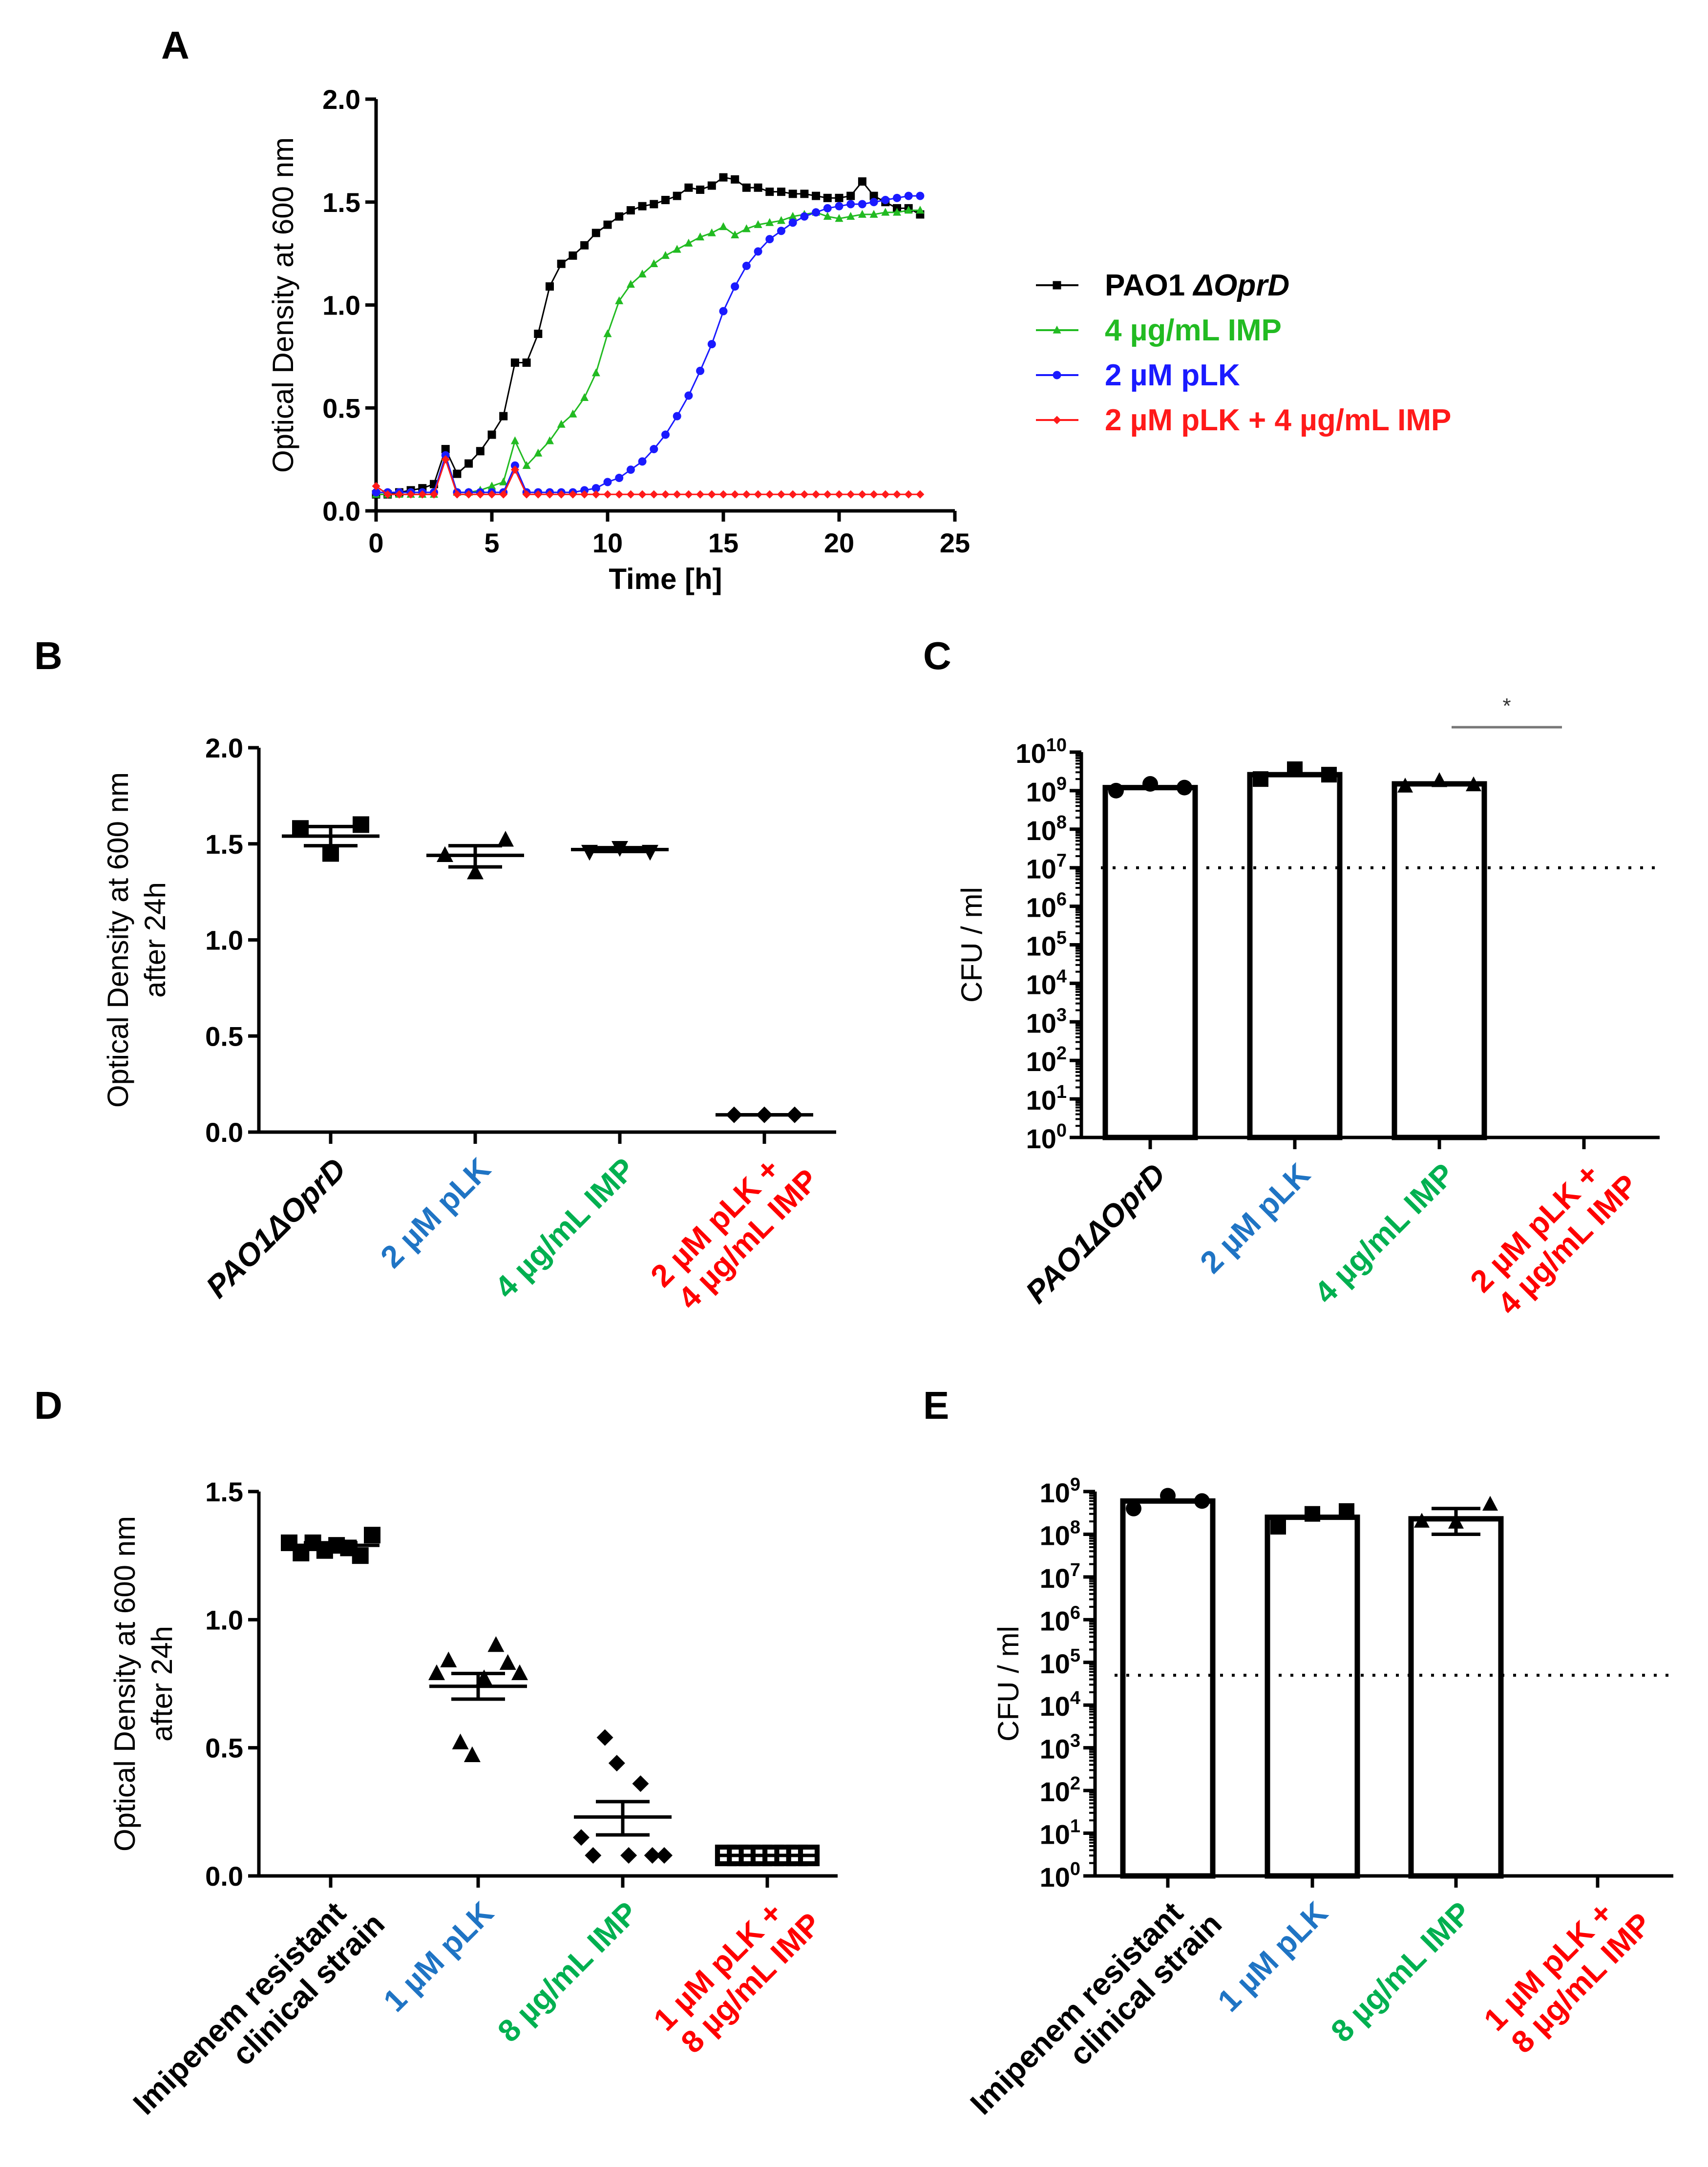 This screenshot has height=2167, width=1708. What do you see at coordinates (1075, 1826) in the screenshot?
I see `tick-exponent: 1` at bounding box center [1075, 1826].